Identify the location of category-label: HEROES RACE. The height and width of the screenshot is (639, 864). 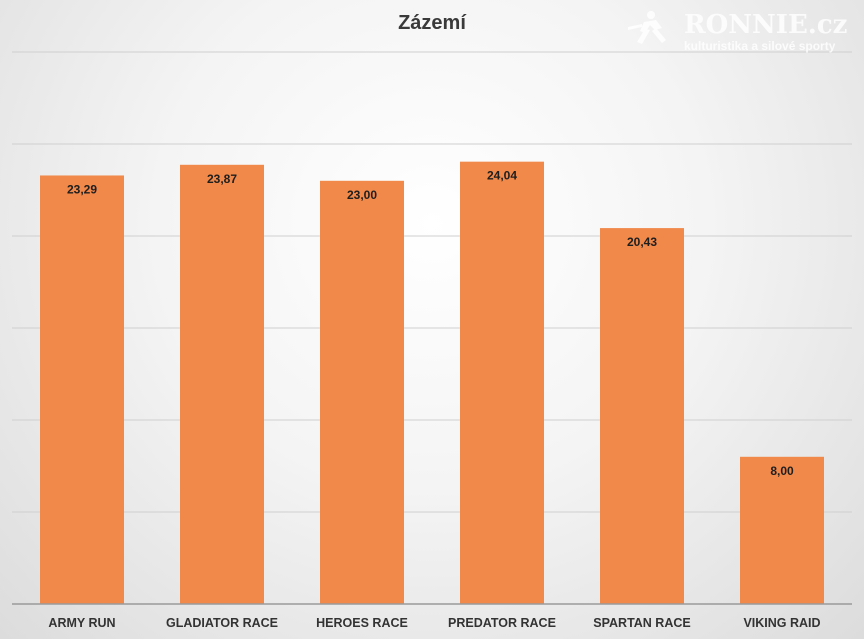
(362, 623).